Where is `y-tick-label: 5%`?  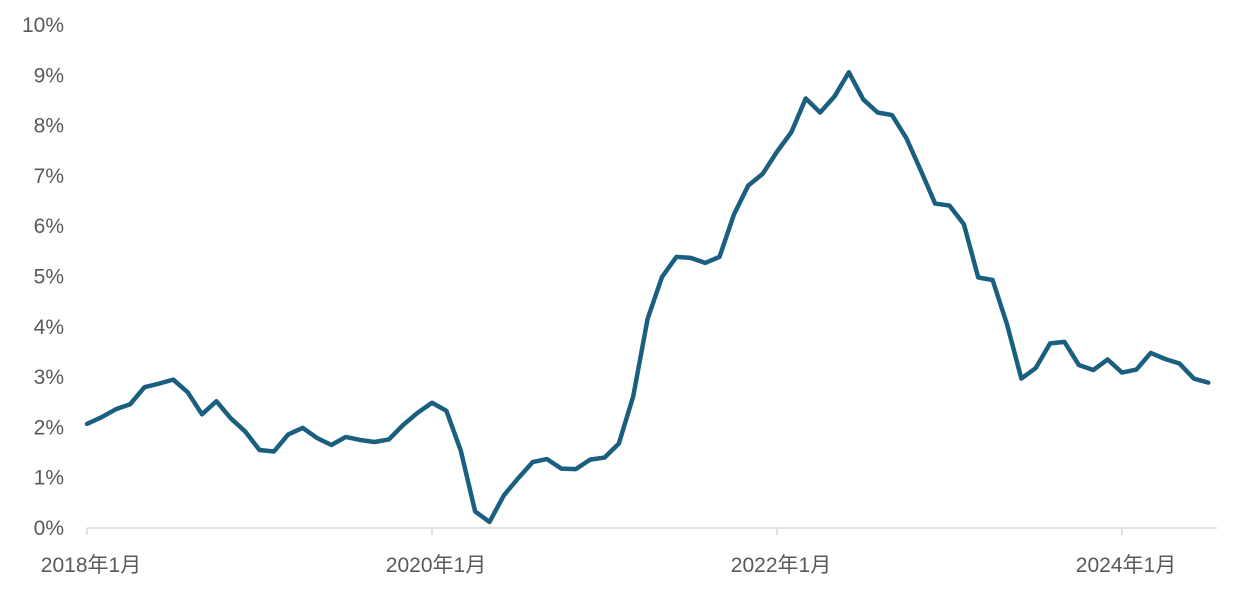
y-tick-label: 5% is located at coordinates (49, 277).